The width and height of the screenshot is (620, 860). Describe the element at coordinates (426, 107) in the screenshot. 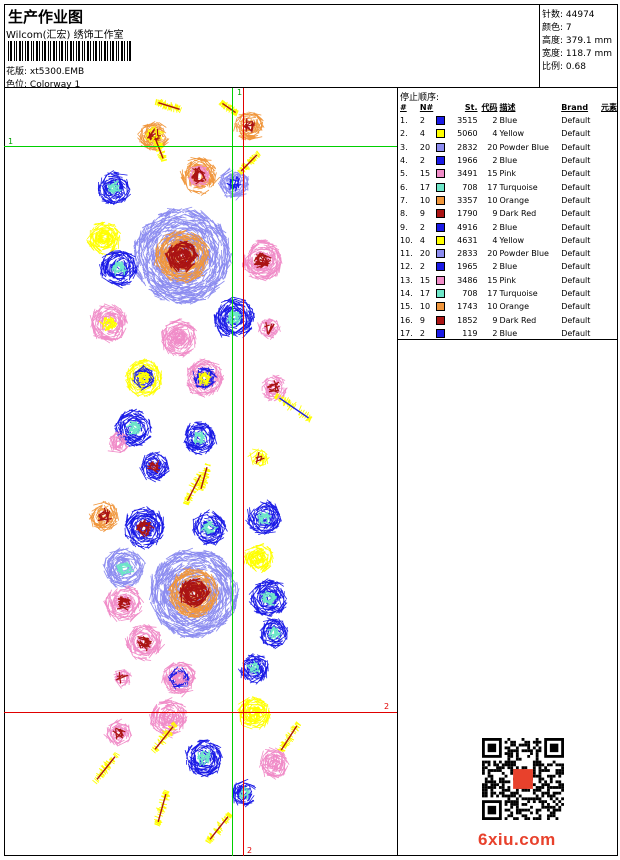

I see `header-needle: N#` at that location.